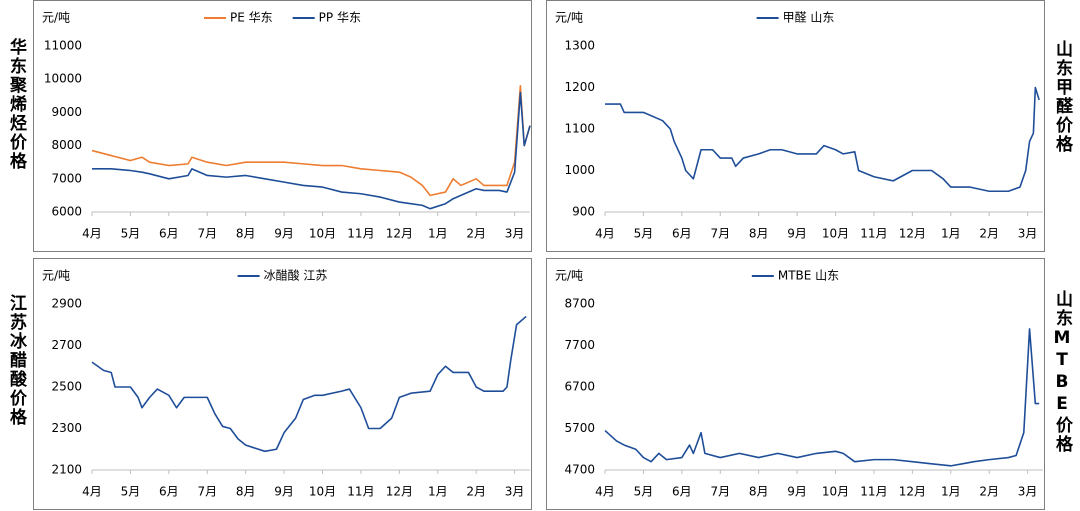 The image size is (1080, 511). I want to click on y-tick-label: 1000, so click(579, 170).